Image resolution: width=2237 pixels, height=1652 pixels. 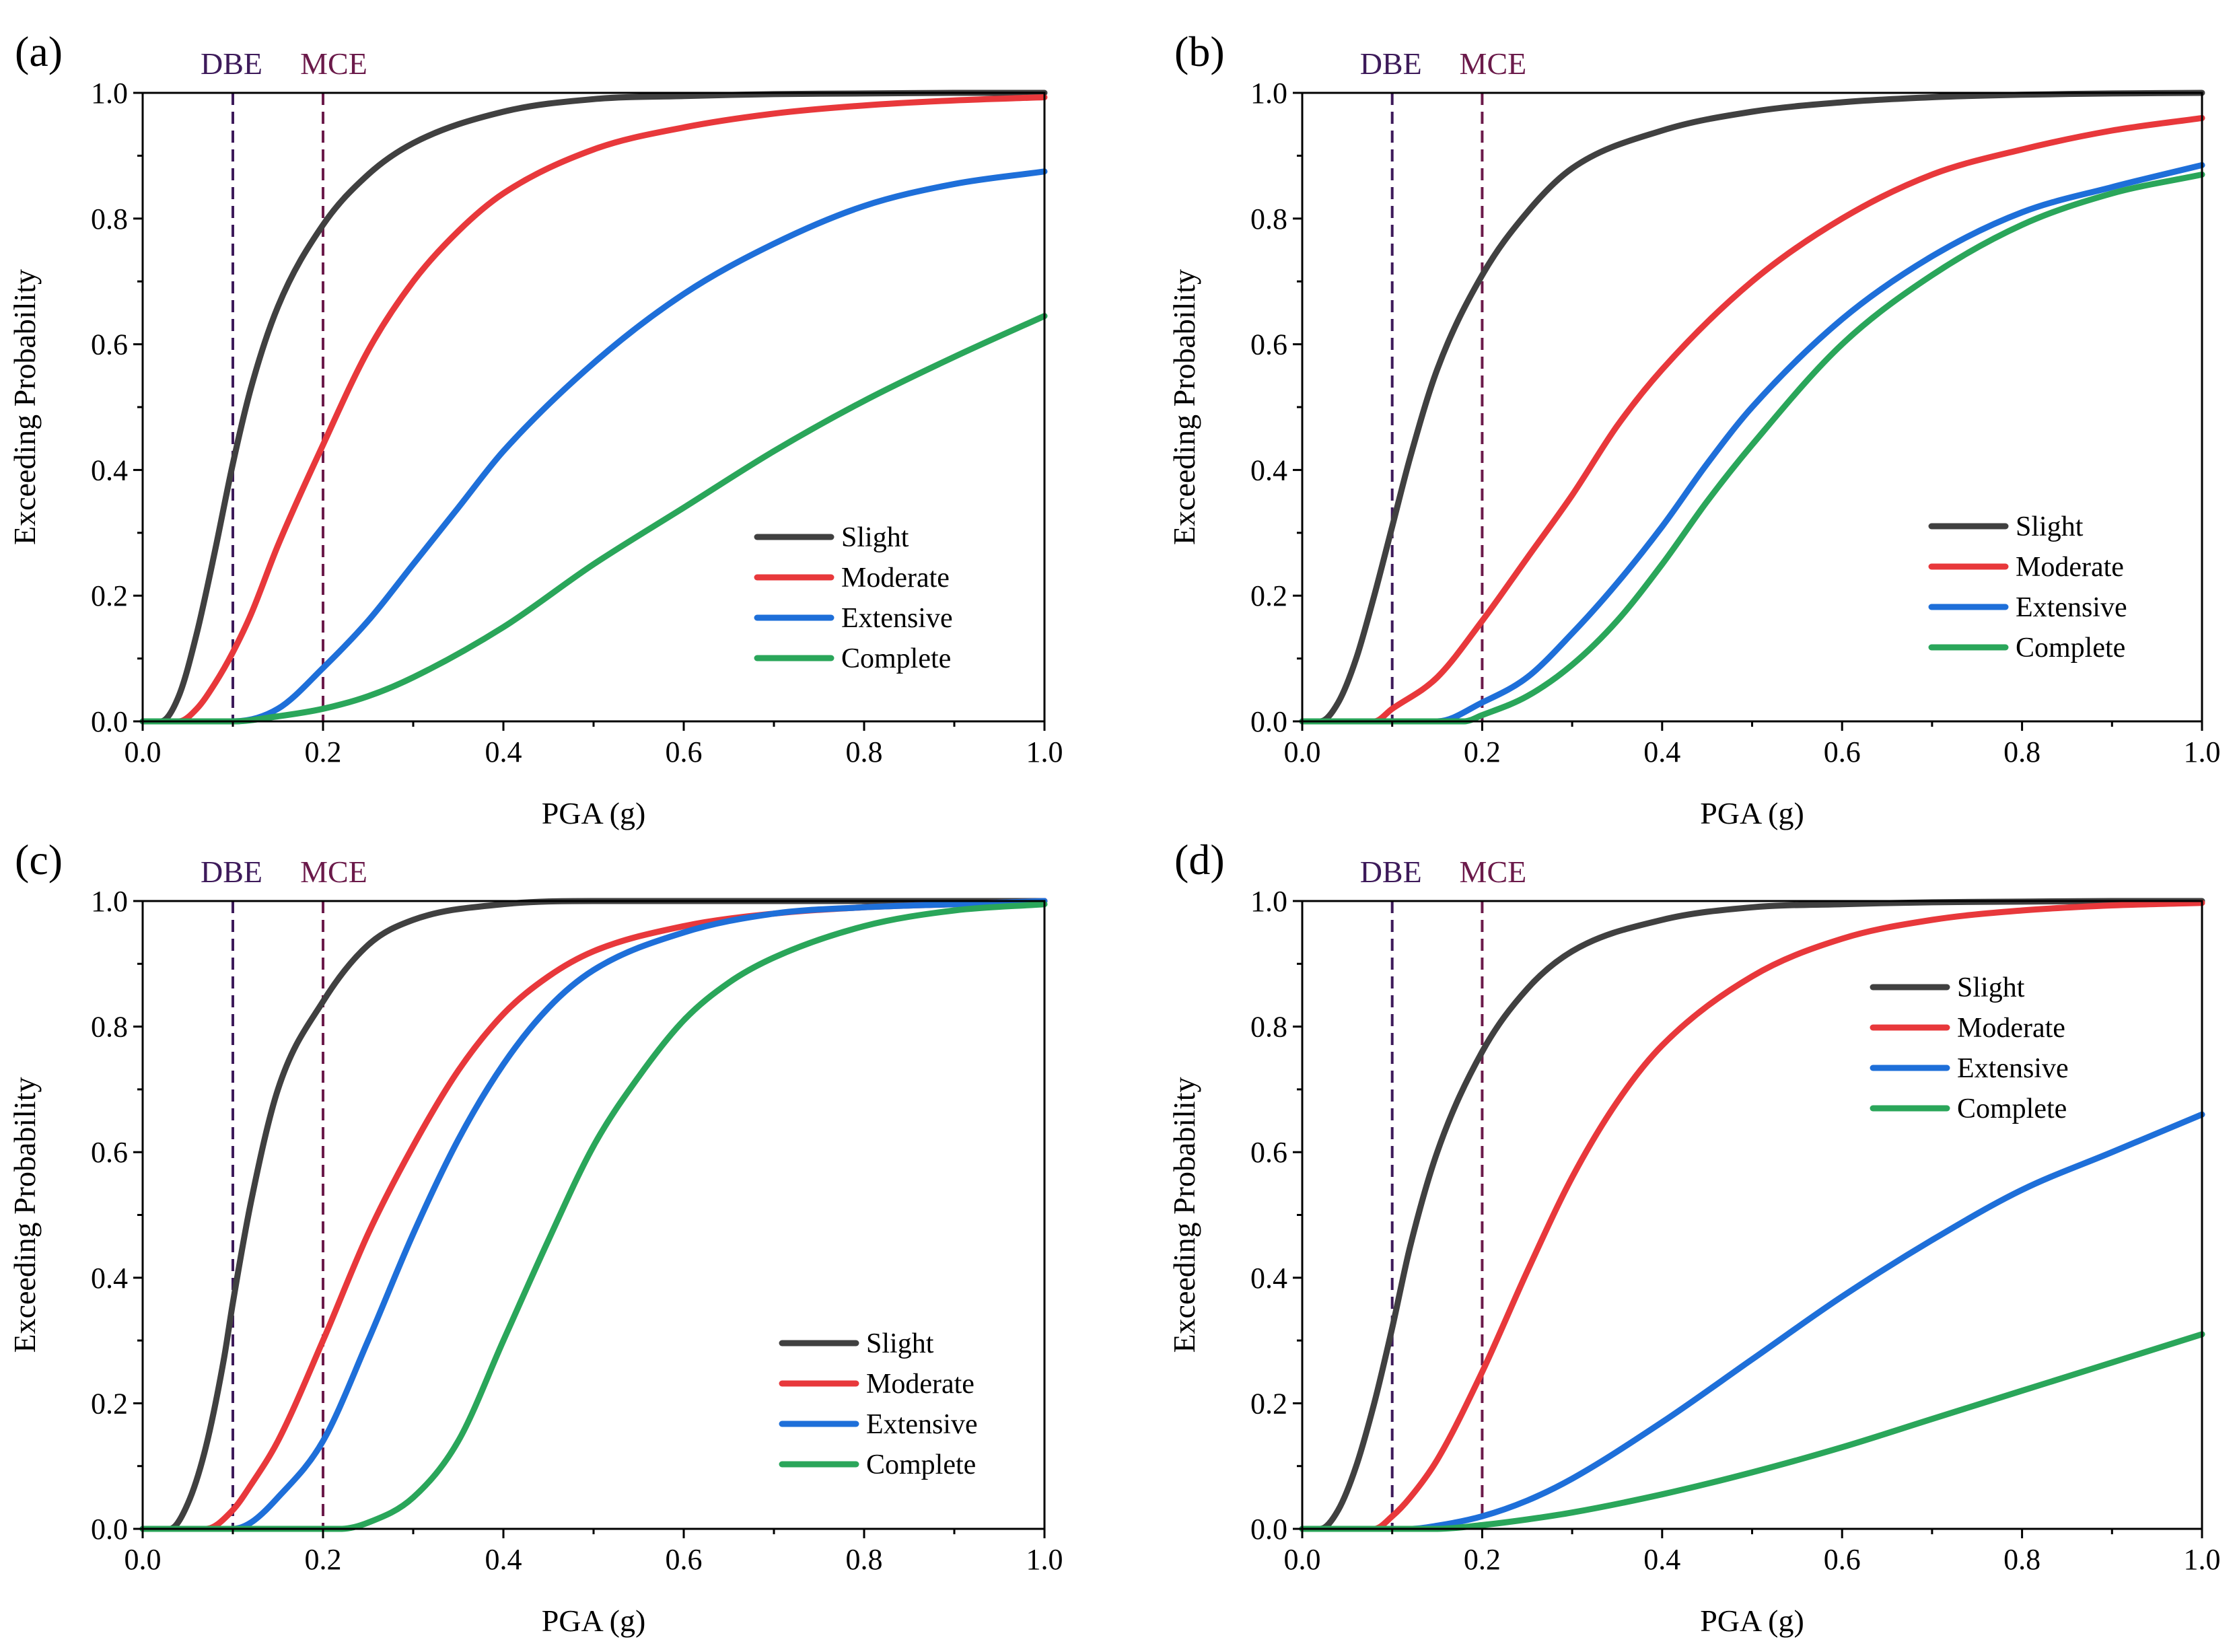 I want to click on panel-label: (b), so click(x=1199, y=51).